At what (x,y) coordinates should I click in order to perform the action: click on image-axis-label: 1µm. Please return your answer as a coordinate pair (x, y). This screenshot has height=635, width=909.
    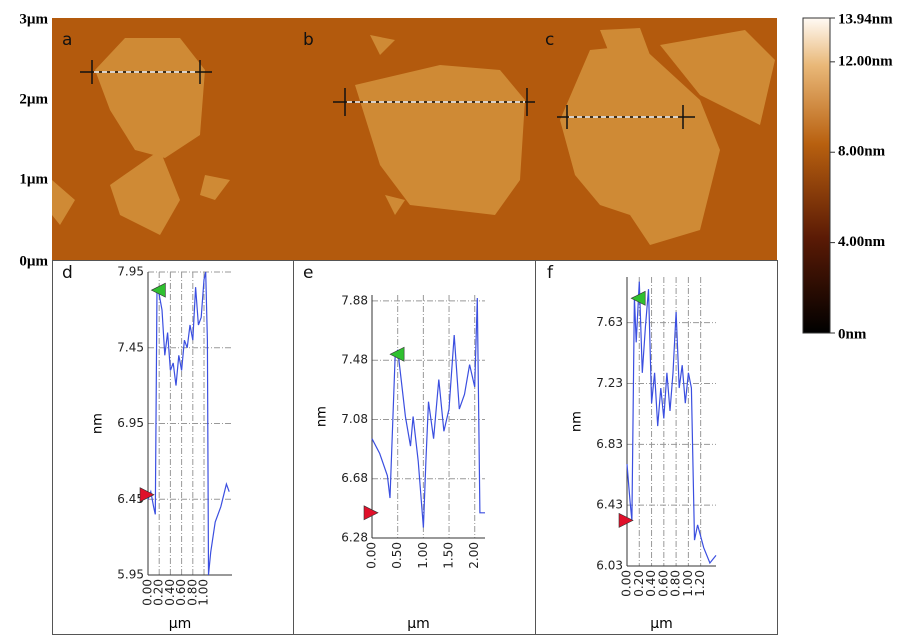
    Looking at the image, I should click on (33, 179).